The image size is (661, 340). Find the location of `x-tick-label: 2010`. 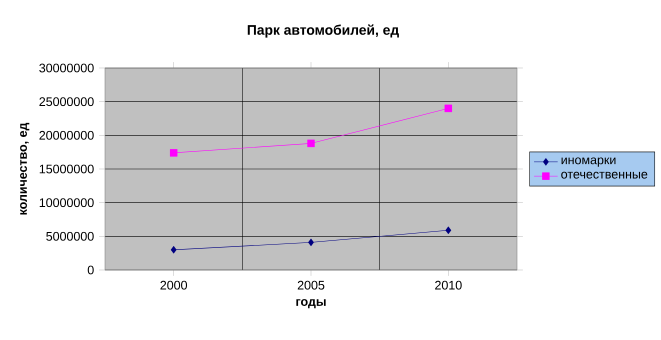

x-tick-label: 2010 is located at coordinates (448, 285).